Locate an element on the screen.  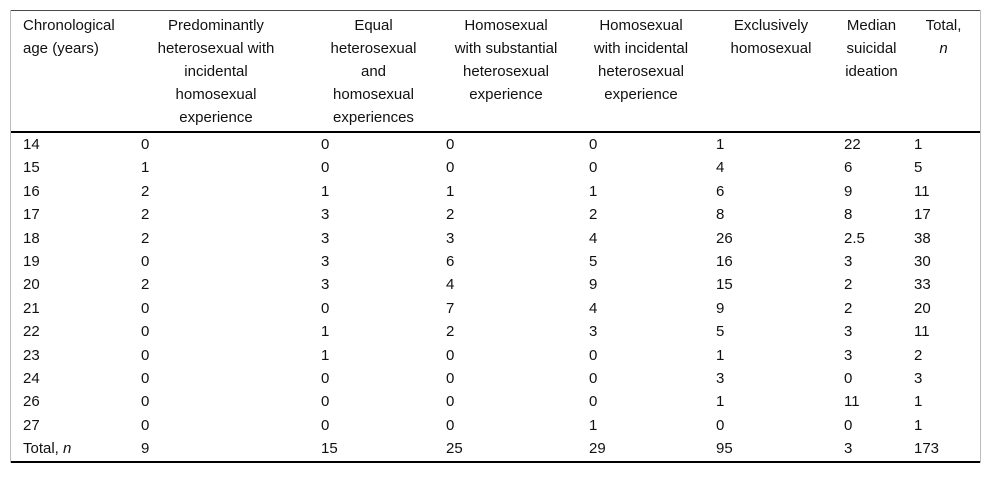
total-cell: 25 is located at coordinates (454, 449).